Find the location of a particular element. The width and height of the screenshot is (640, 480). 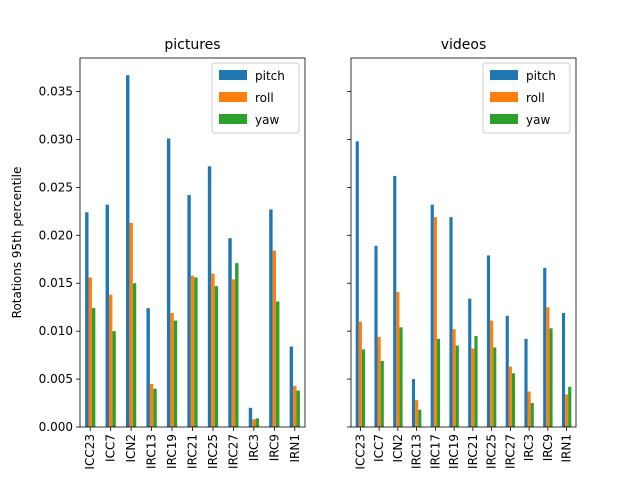

bar-videos-pitch-IRC13 is located at coordinates (413, 403).